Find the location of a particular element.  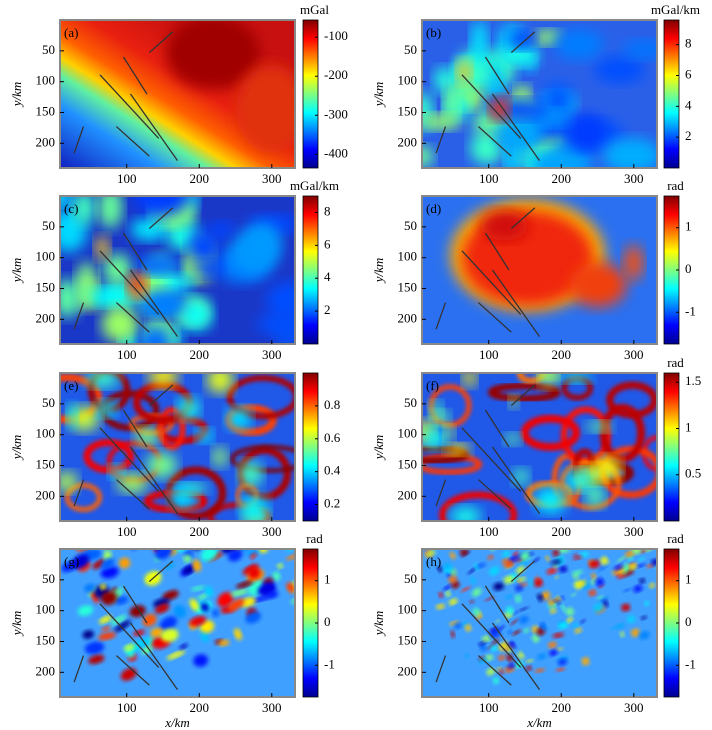

colorbar-tick-label: -400 is located at coordinates (336, 152).